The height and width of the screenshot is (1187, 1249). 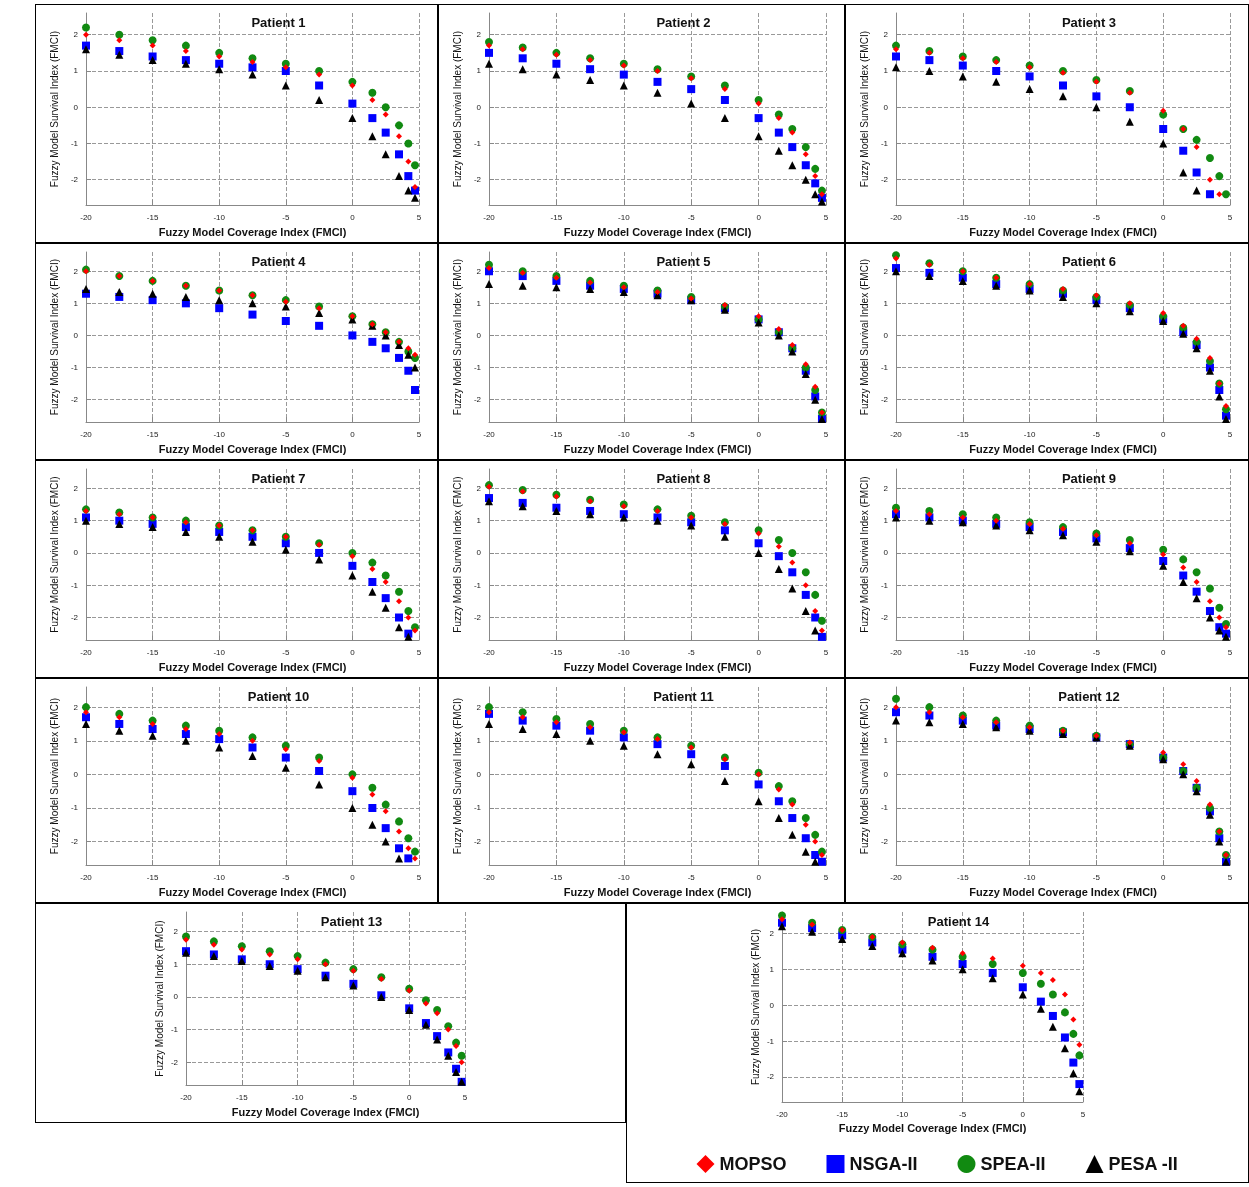 I want to click on chart-title: Patient 9, so click(x=1089, y=478).